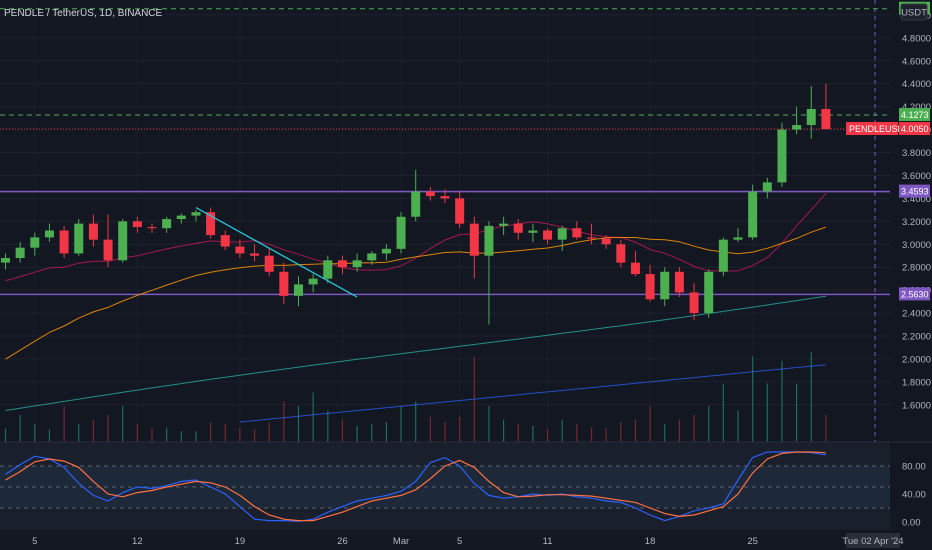 Image resolution: width=932 pixels, height=550 pixels. I want to click on price-tag-label: 4.0050, so click(915, 129).